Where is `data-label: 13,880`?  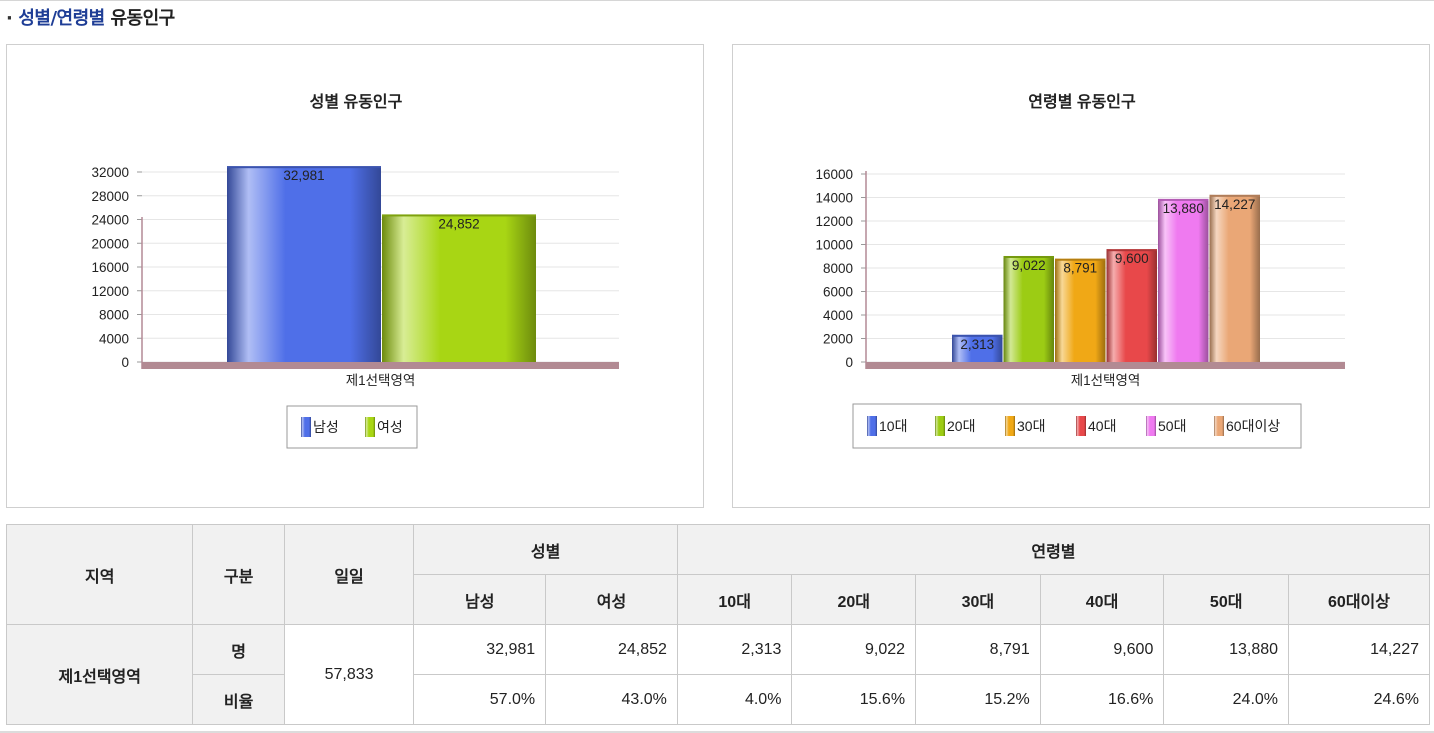
data-label: 13,880 is located at coordinates (1183, 208).